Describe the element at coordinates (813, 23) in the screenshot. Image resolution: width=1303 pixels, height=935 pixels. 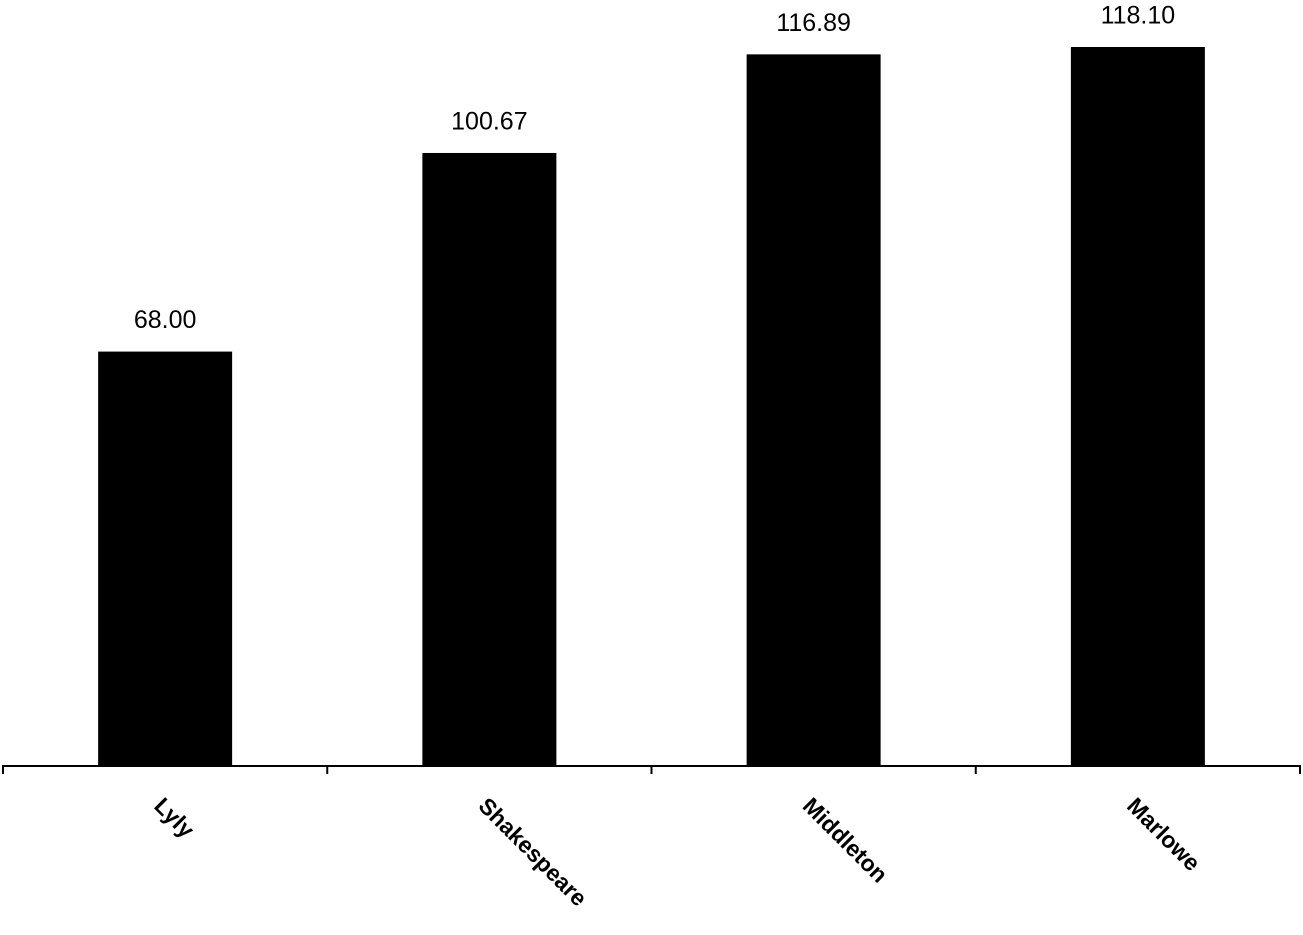
I see `value-label: 116.89` at that location.